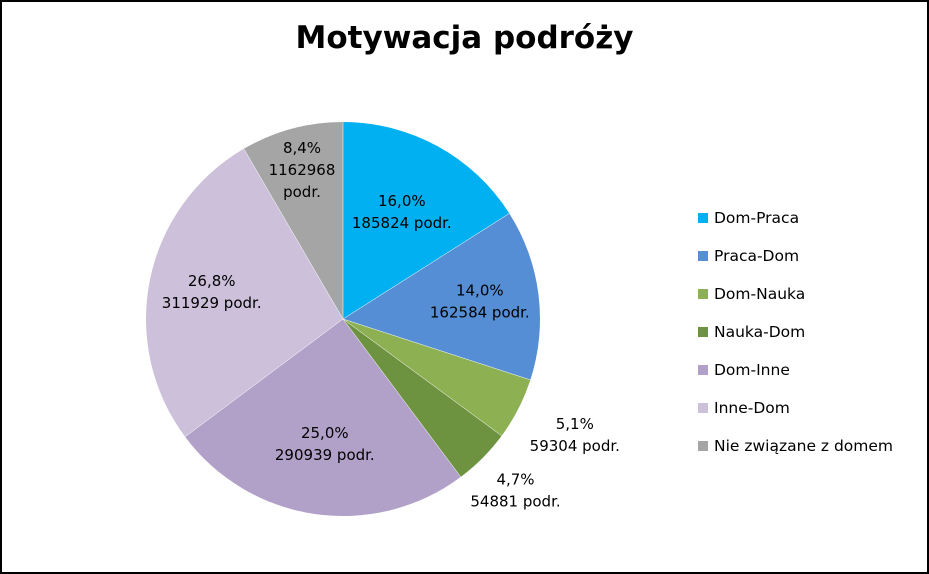  What do you see at coordinates (757, 218) in the screenshot?
I see `legend-label: Dom-Praca` at bounding box center [757, 218].